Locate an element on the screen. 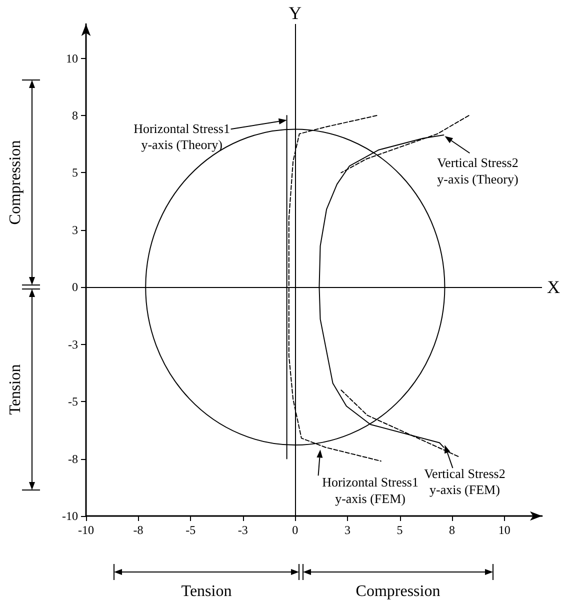 The height and width of the screenshot is (603, 564). y-tick-label: -10 is located at coordinates (70, 516).